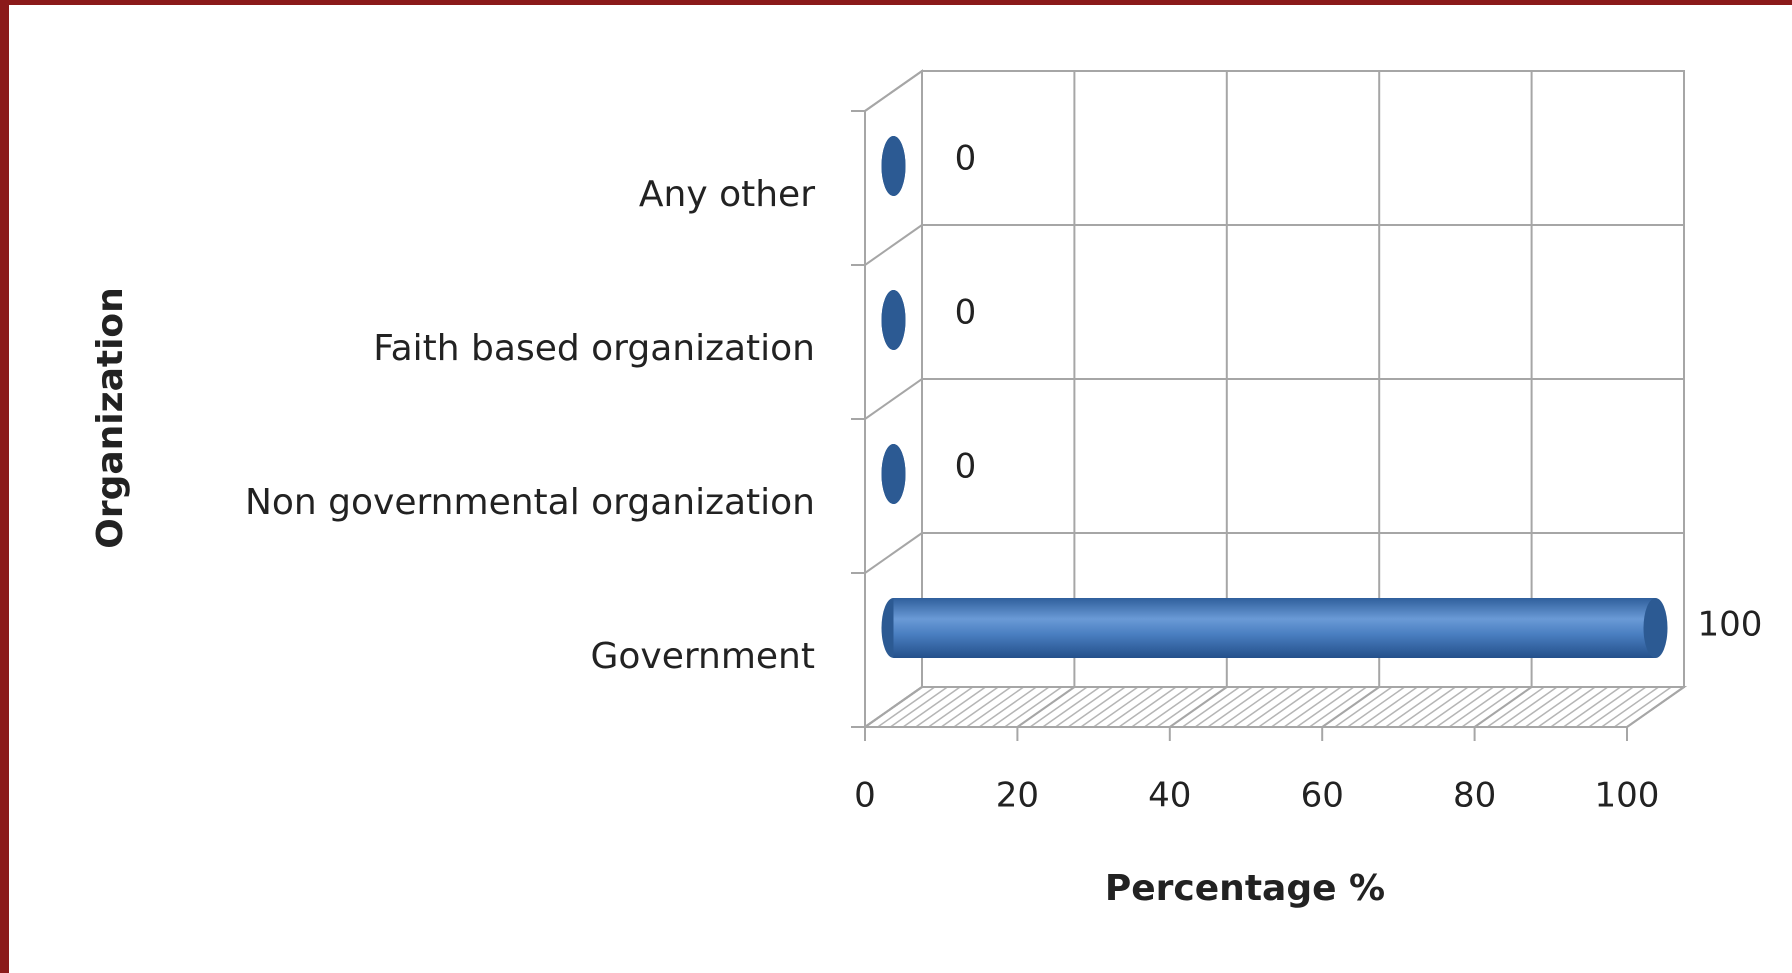 Image resolution: width=1792 pixels, height=973 pixels. What do you see at coordinates (1169, 796) in the screenshot?
I see `x-tick-label: 40` at bounding box center [1169, 796].